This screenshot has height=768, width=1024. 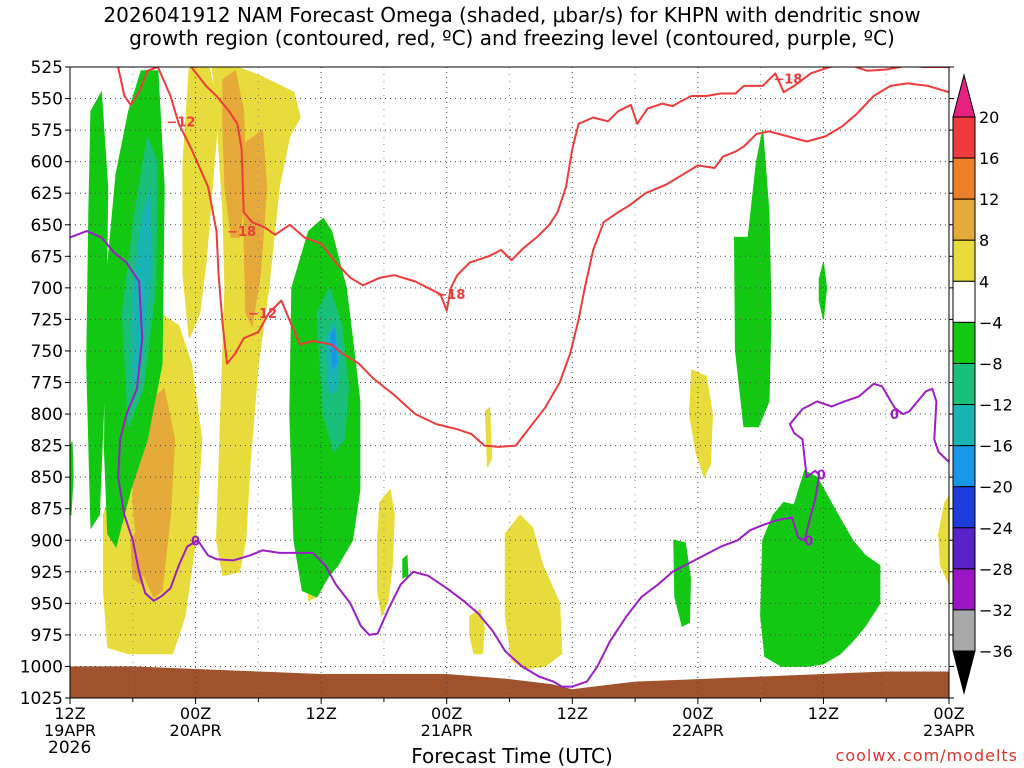 I want to click on start-year: 2026, so click(x=70, y=748).